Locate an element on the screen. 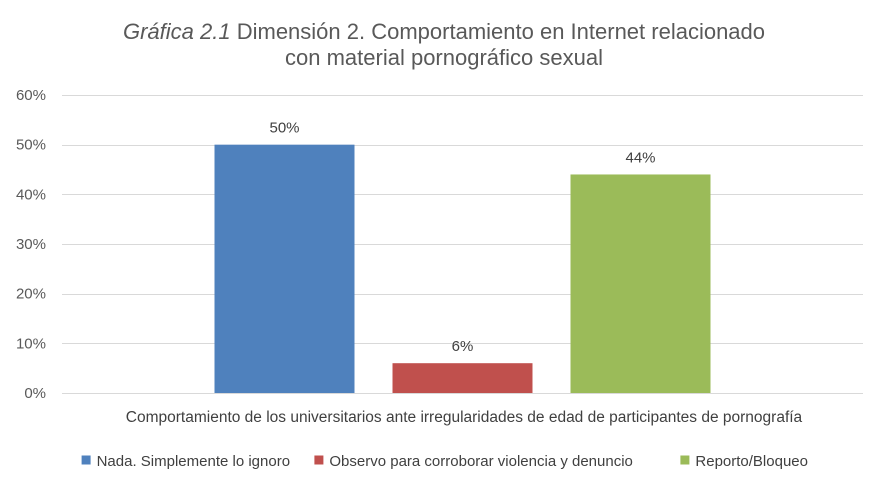  y-tick-label: 40% is located at coordinates (31, 194).